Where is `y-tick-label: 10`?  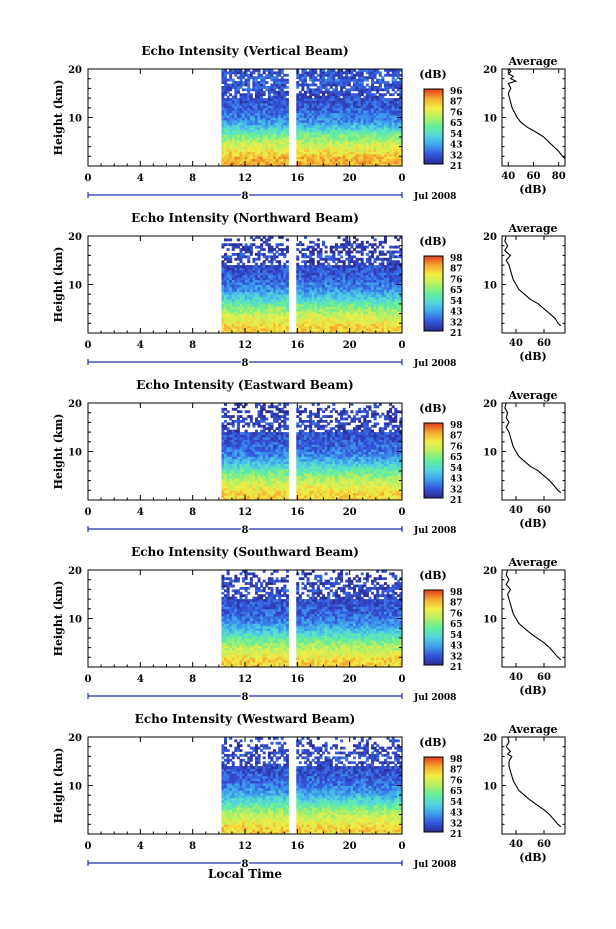
y-tick-label: 10 is located at coordinates (75, 286).